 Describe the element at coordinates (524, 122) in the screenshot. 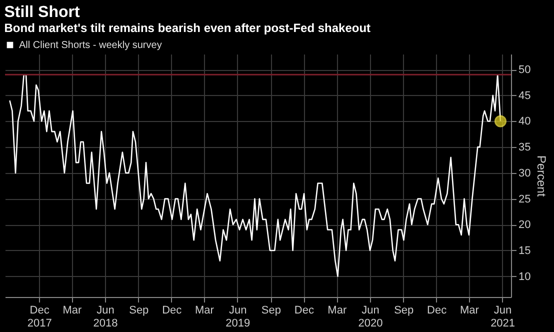

I see `y-tick-label: 40` at that location.